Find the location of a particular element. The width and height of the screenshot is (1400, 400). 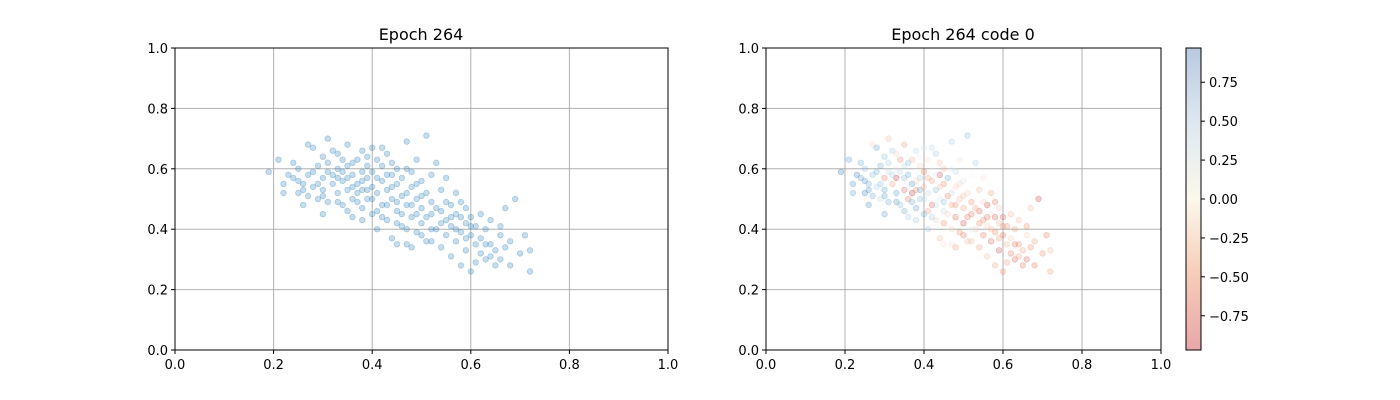

colorbar-tick-label: 0.00 is located at coordinates (1223, 200).